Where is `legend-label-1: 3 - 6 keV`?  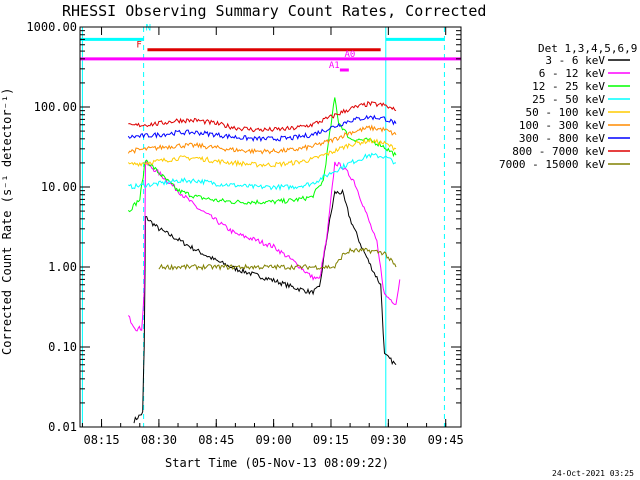
legend-label-1: 3 - 6 keV is located at coordinates (575, 60).